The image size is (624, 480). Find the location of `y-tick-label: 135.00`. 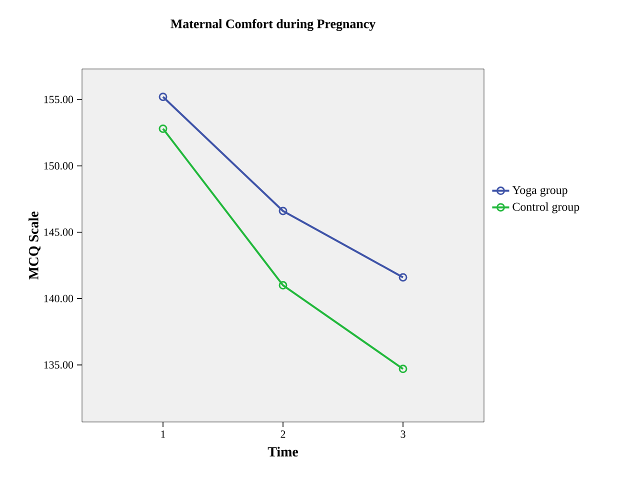

y-tick-label: 135.00 is located at coordinates (59, 365).